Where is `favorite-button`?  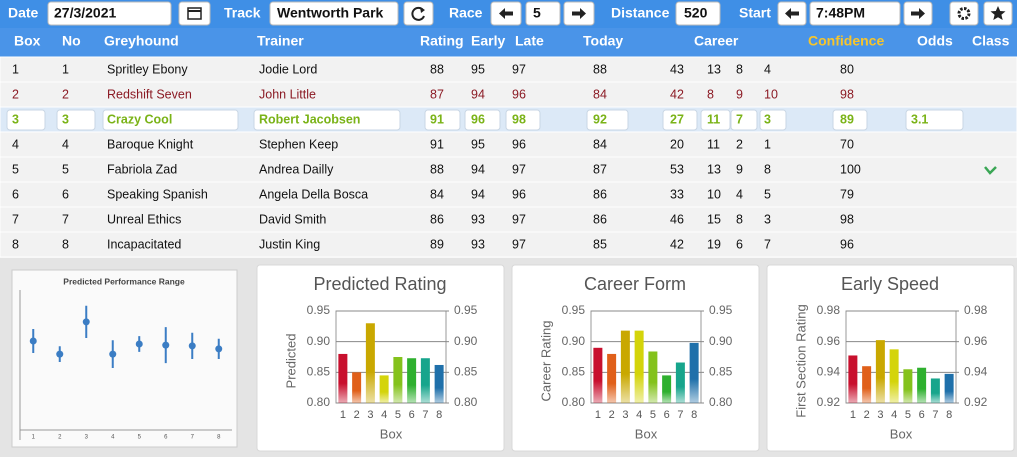
favorite-button is located at coordinates (998, 13).